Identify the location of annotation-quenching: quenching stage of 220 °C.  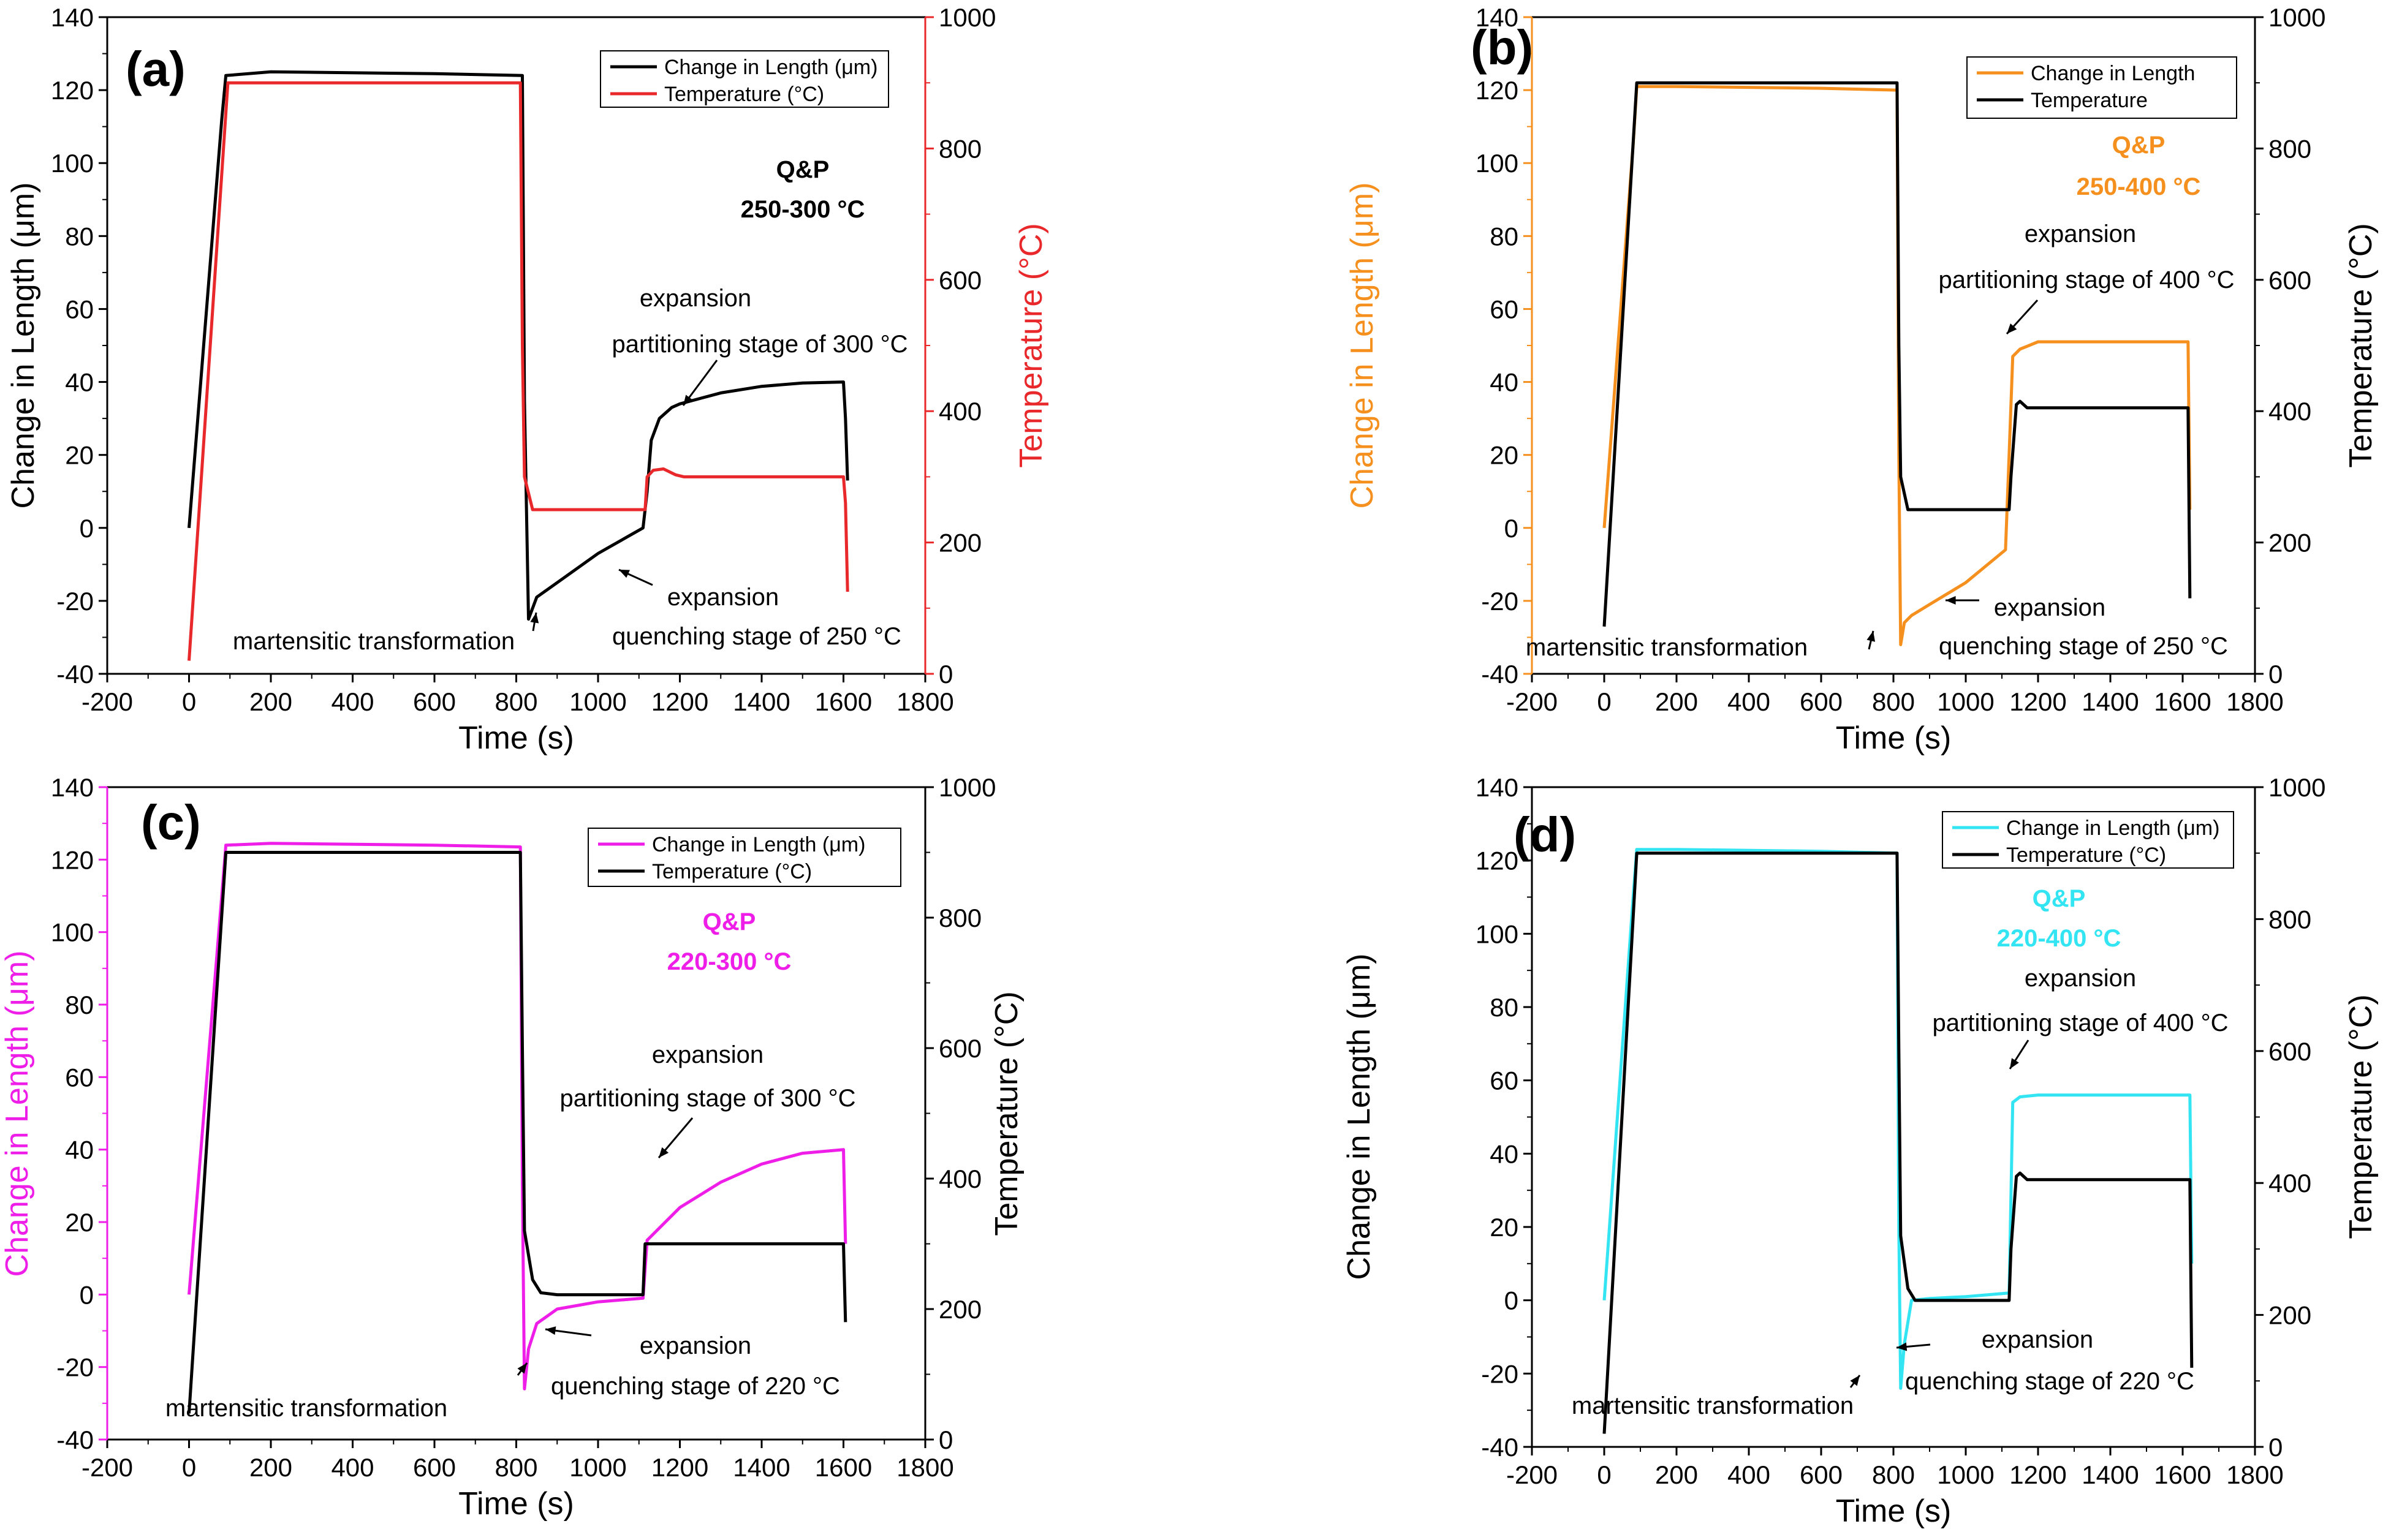
(695, 1386).